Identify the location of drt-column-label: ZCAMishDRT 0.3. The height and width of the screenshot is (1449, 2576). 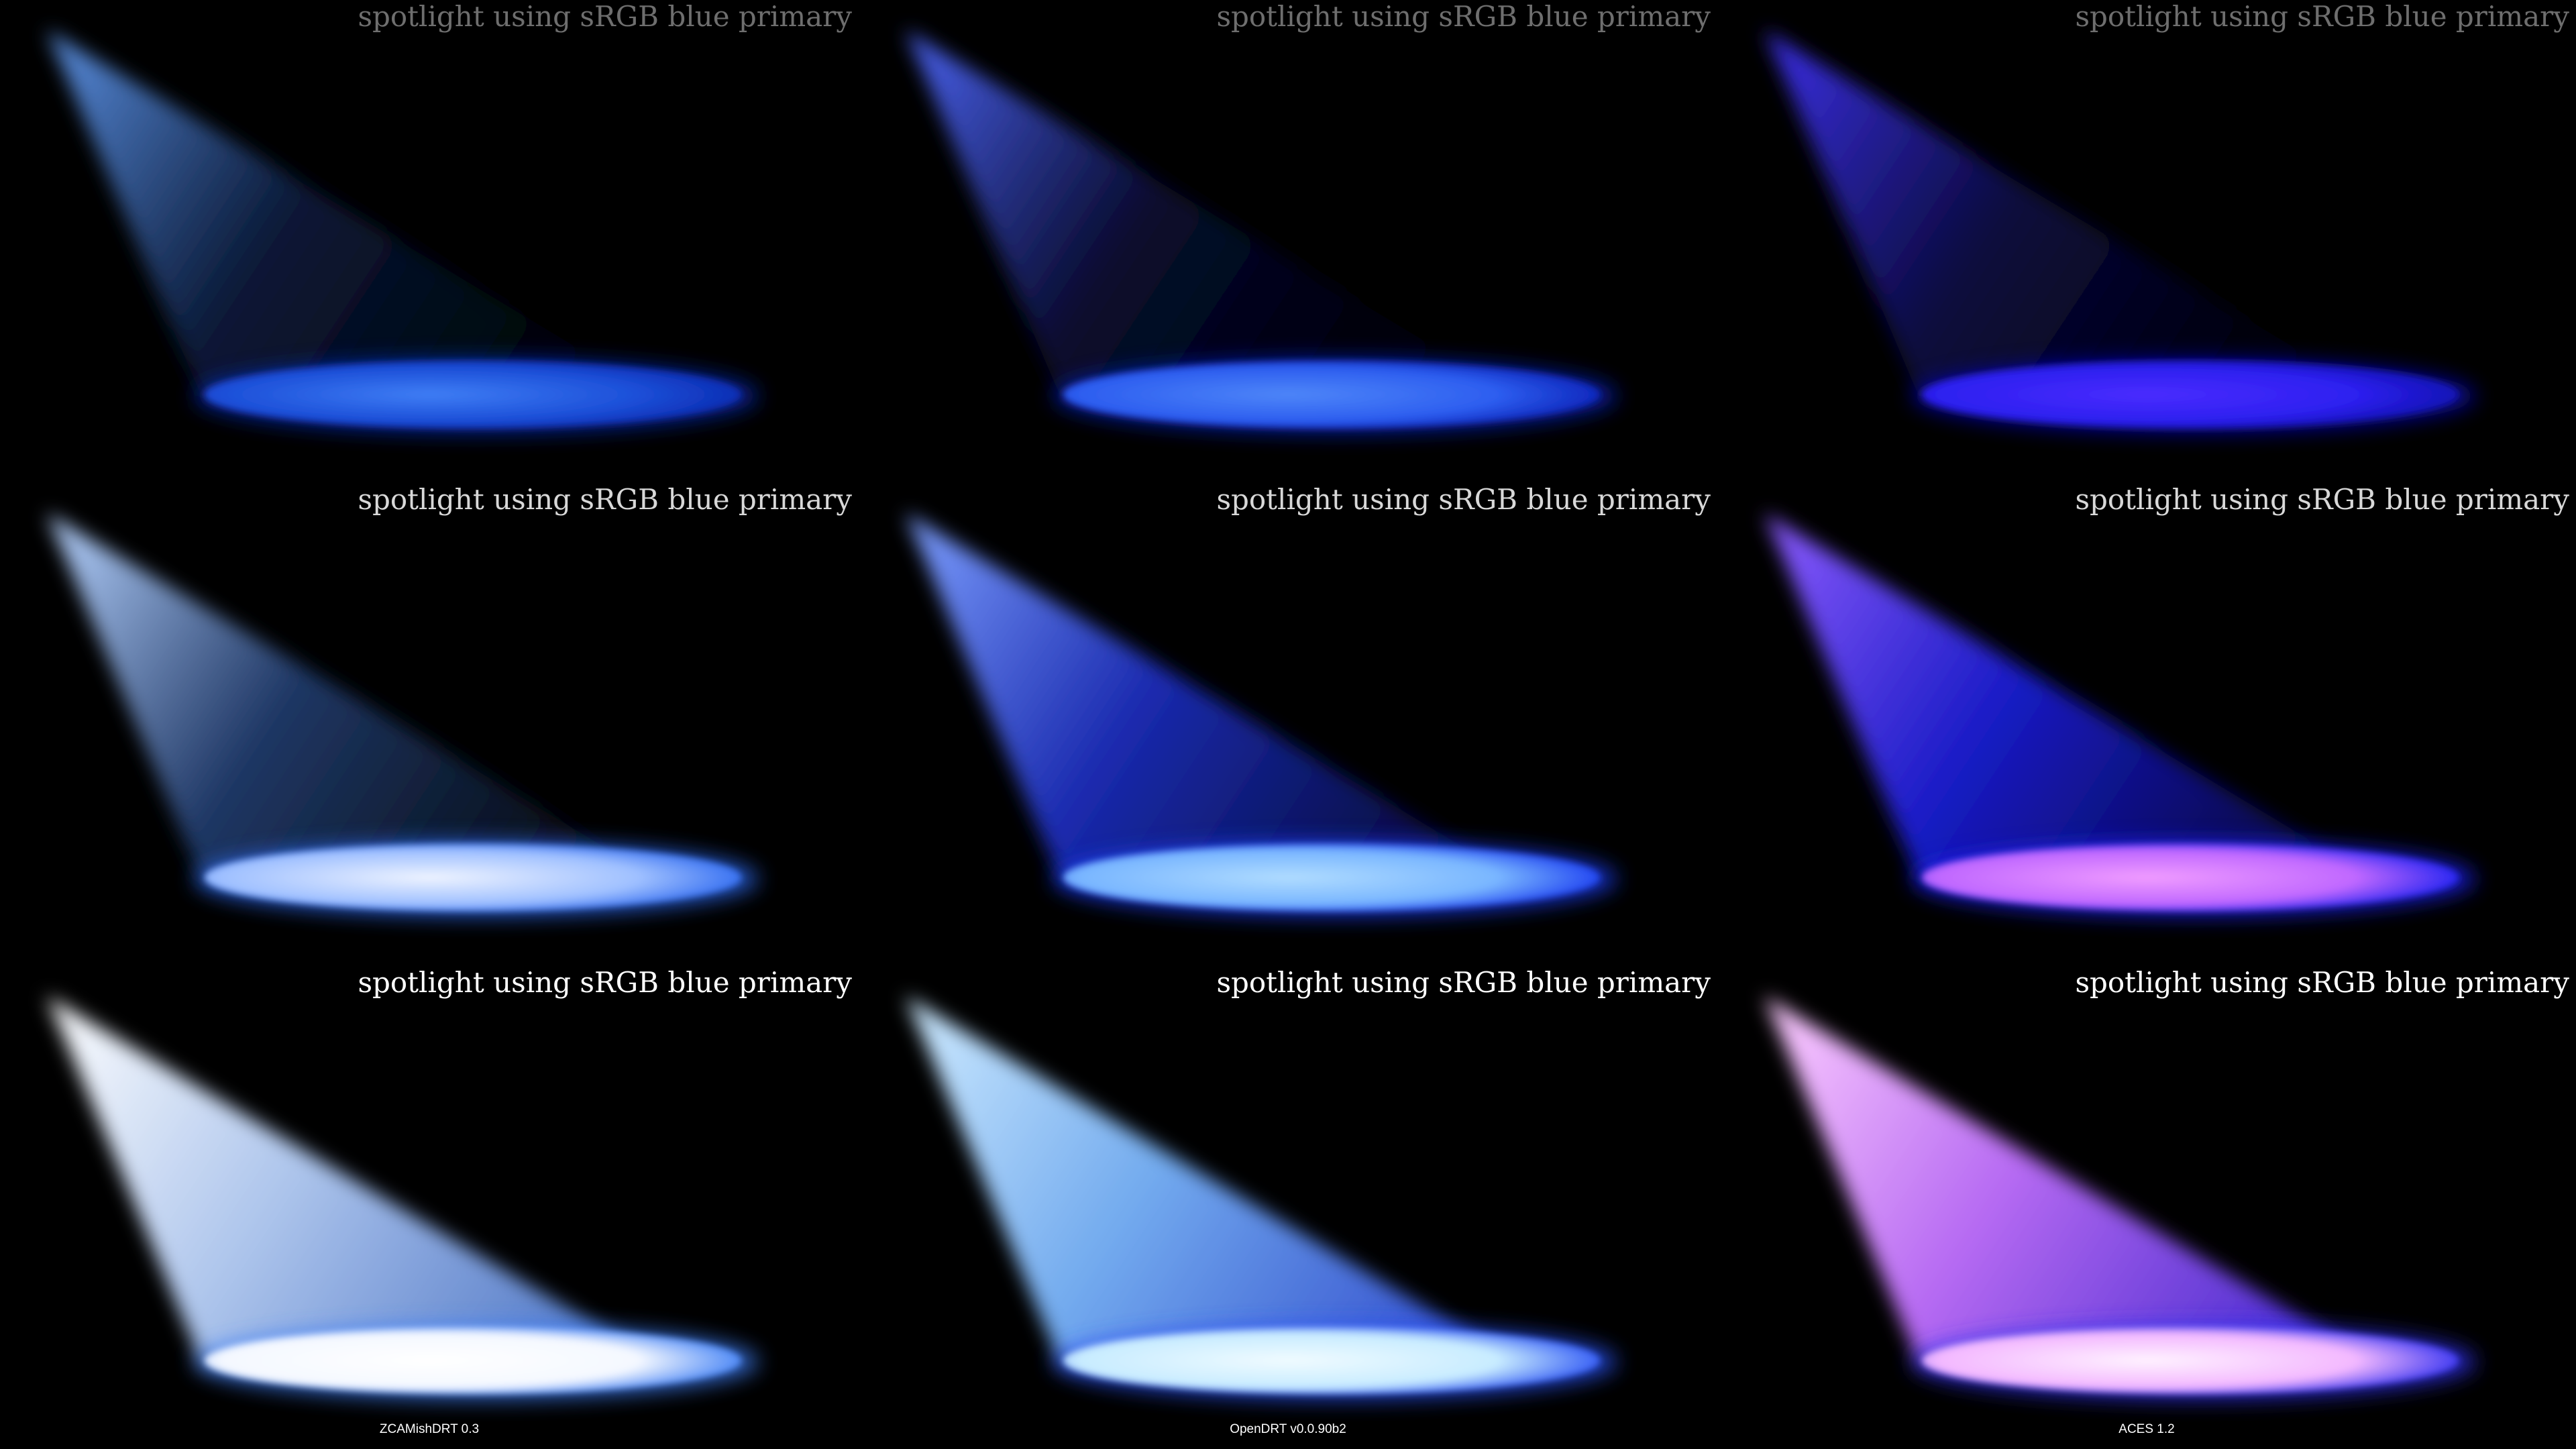
(429, 1429).